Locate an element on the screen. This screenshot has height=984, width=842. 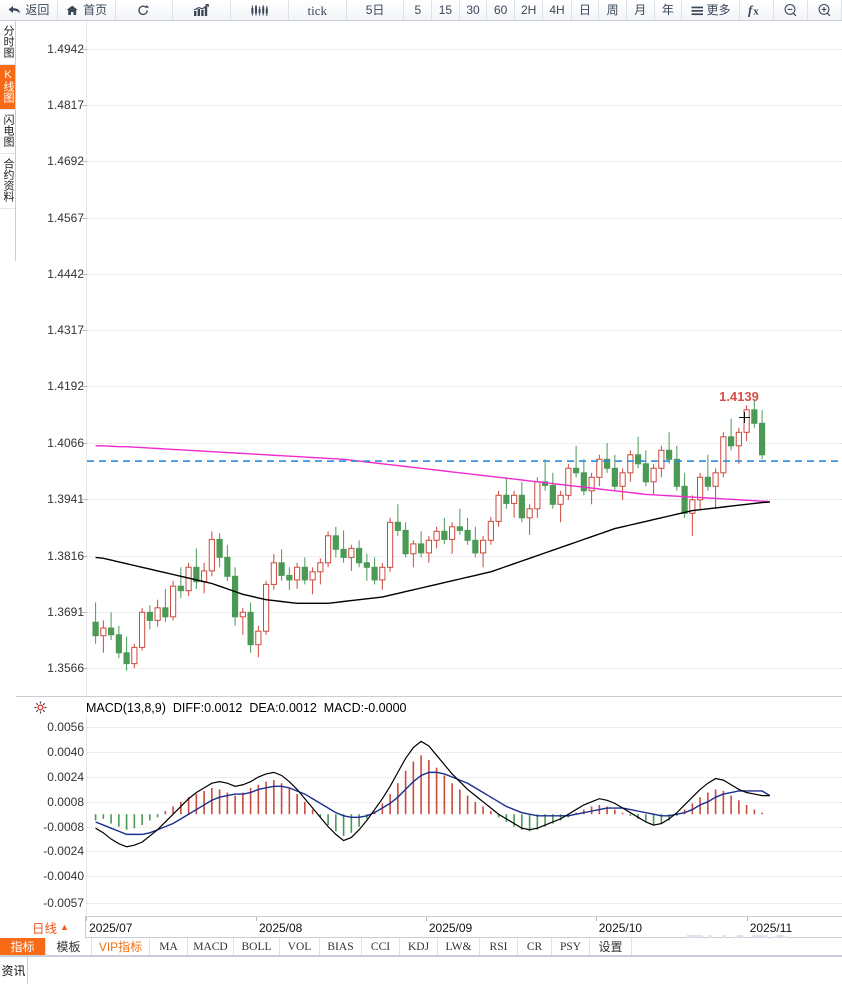
indicator-lwr: LW& is located at coordinates (459, 946).